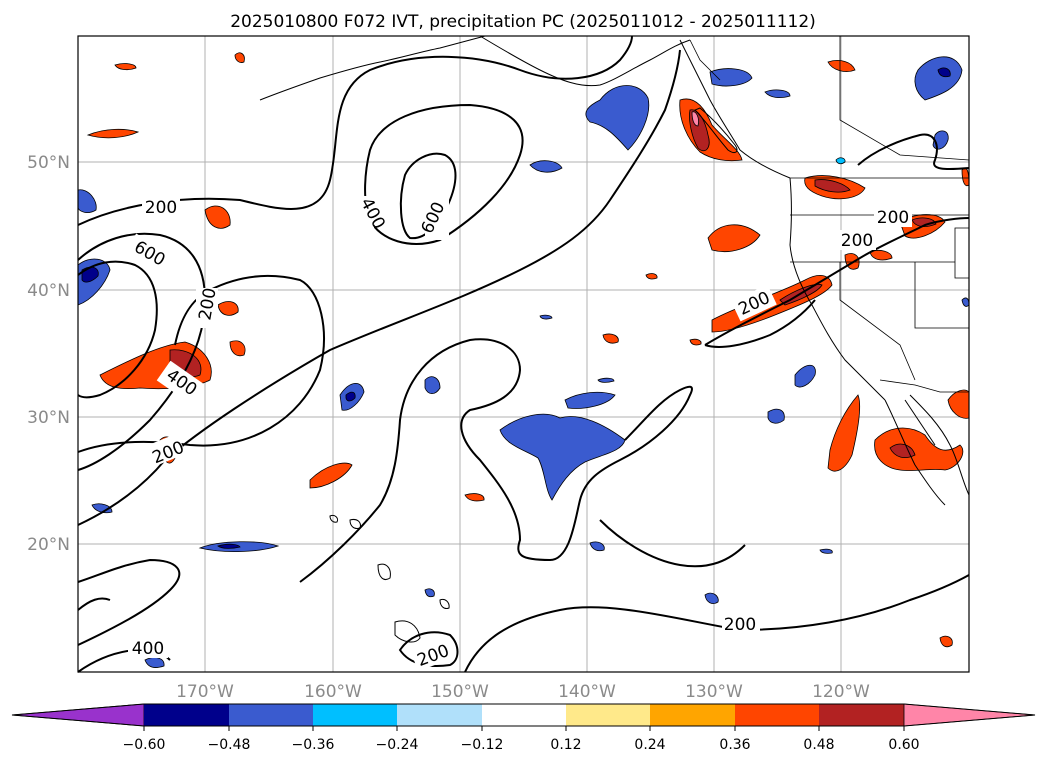 This screenshot has height=765, width=1047. What do you see at coordinates (562, 457) in the screenshot?
I see `neg-patch-central-large` at bounding box center [562, 457].